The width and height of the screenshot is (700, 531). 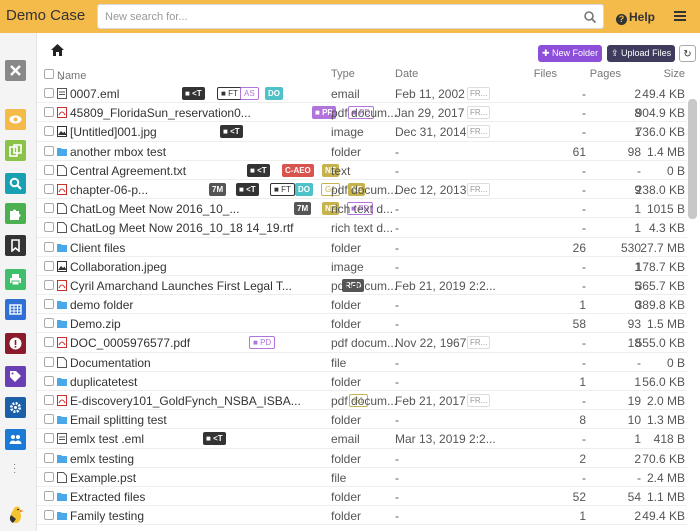 What do you see at coordinates (340, 16) in the screenshot?
I see `search-input` at bounding box center [340, 16].